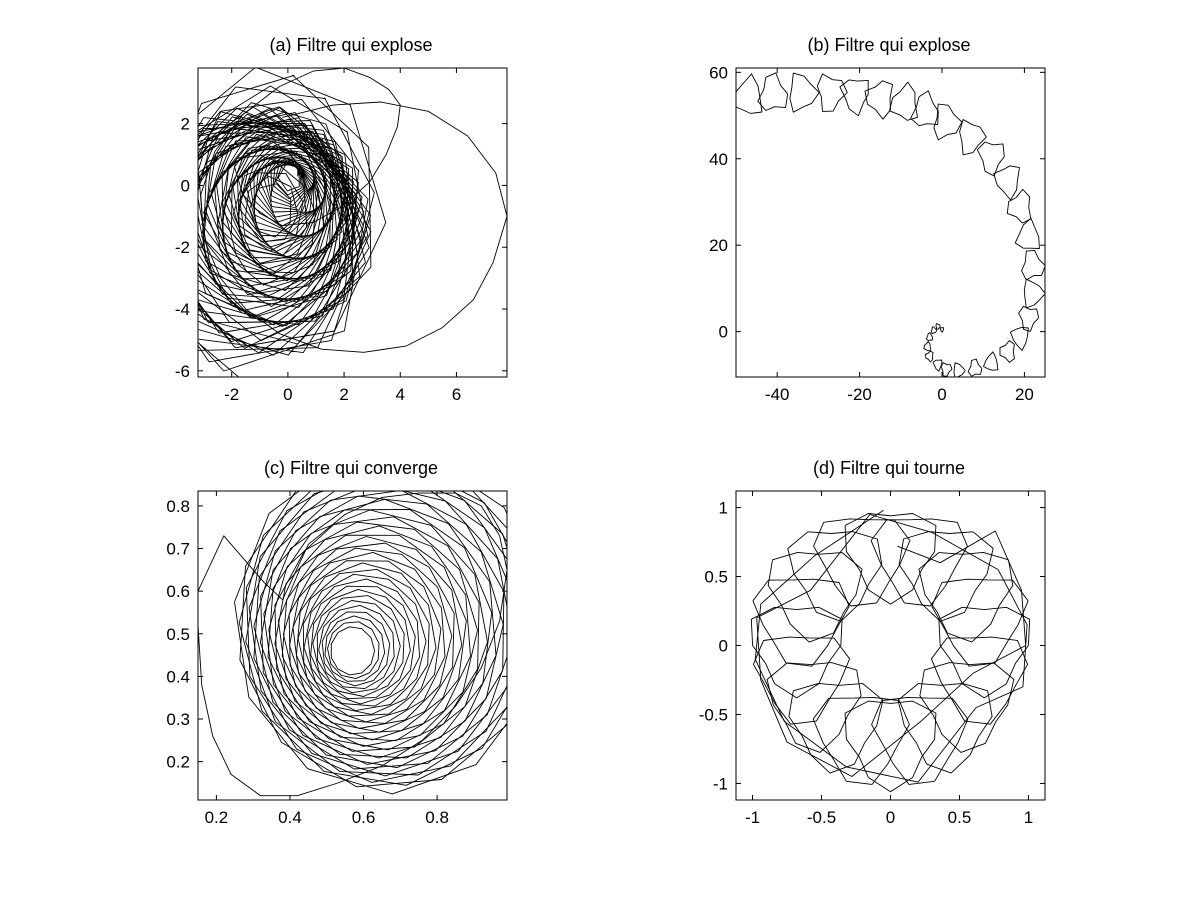 The image size is (1200, 900). Describe the element at coordinates (217, 817) in the screenshot. I see `x-tick-label: 0.2` at that location.